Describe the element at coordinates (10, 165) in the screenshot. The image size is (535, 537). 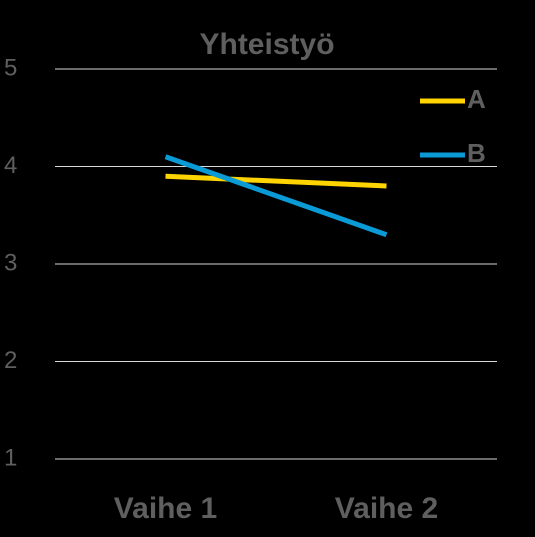
I see `y-tick-label: 4` at that location.